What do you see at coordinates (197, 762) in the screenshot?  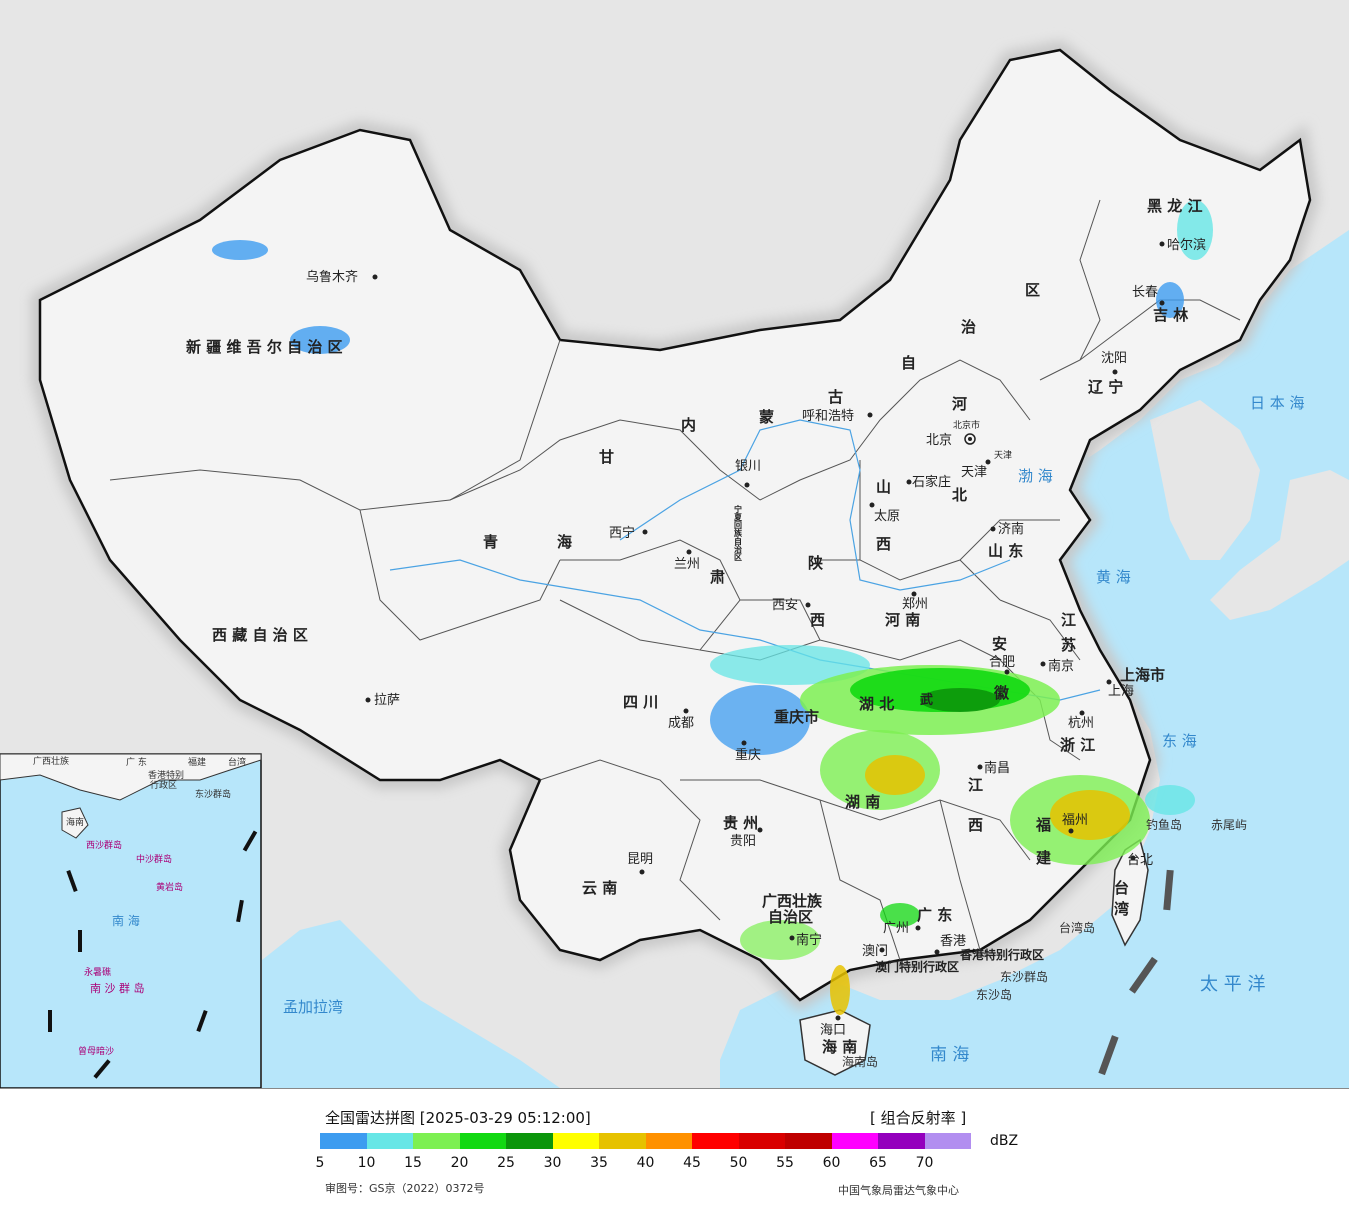 I see `inset-fujian: 福建` at bounding box center [197, 762].